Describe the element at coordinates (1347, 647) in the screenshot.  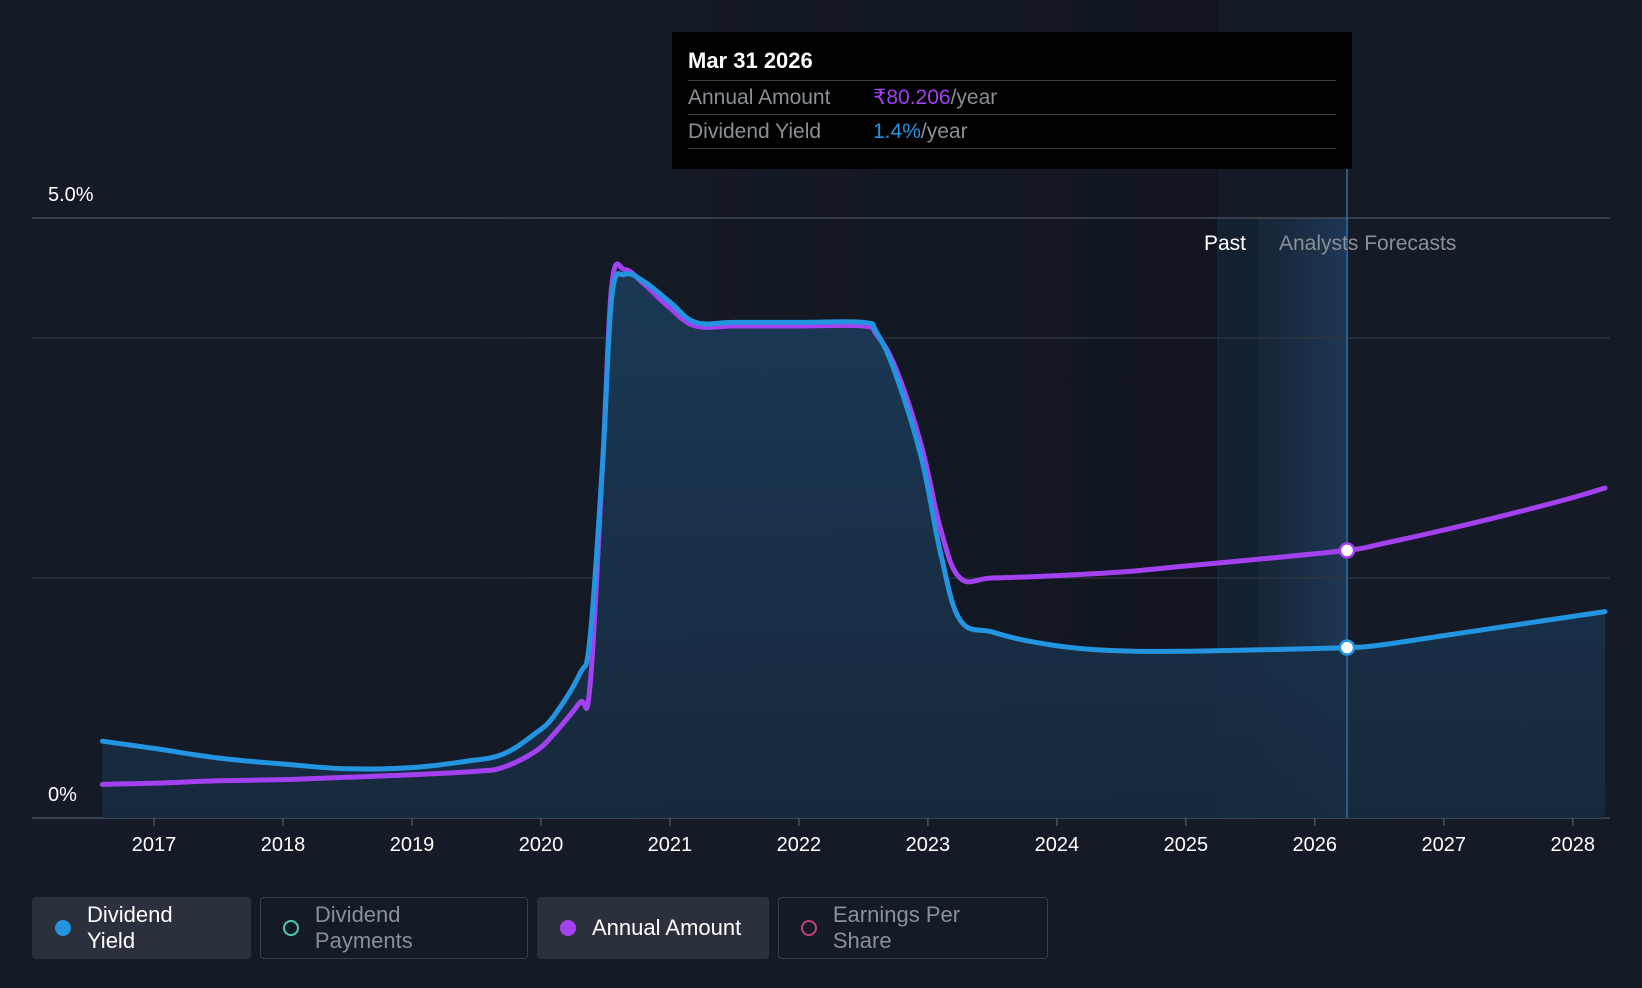
I see `dividend-yield-marker` at that location.